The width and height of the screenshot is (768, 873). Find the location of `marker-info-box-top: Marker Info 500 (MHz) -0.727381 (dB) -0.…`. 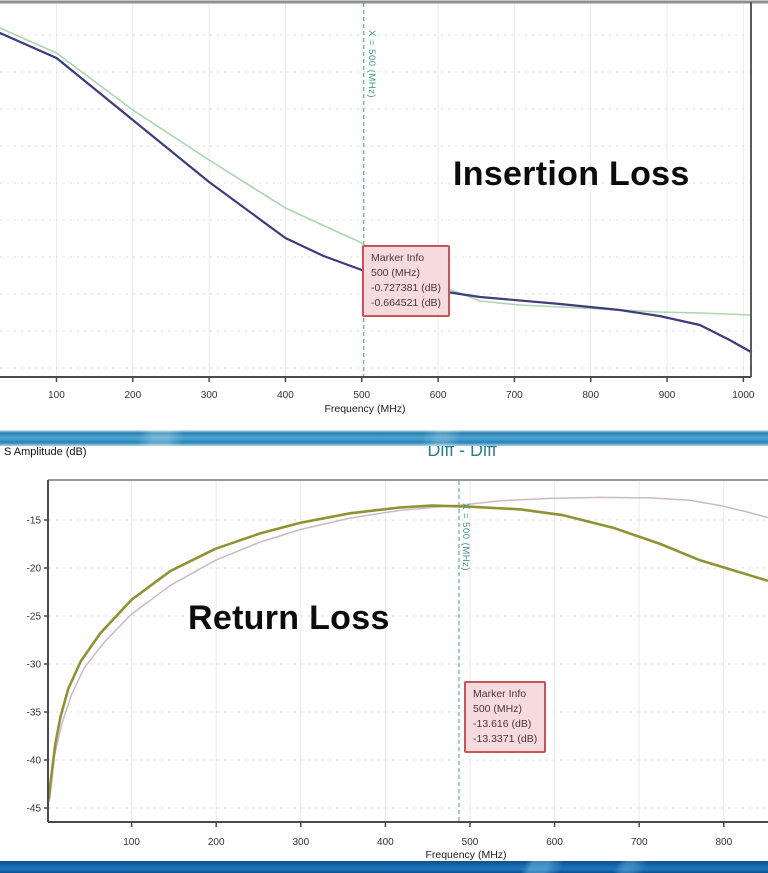

marker-info-box-top: Marker Info 500 (MHz) -0.727381 (dB) -0.… is located at coordinates (406, 281).